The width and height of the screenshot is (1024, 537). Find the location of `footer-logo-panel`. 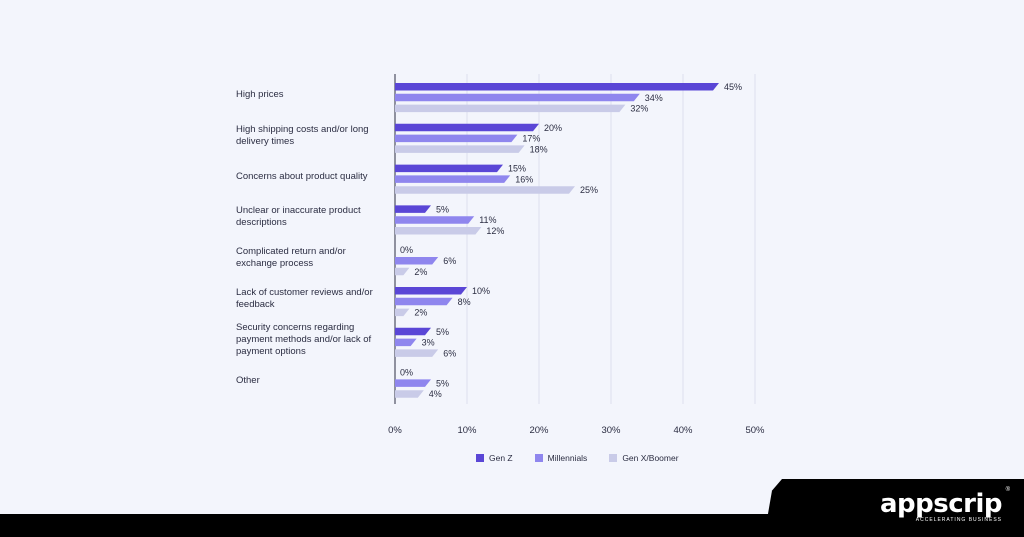

footer-logo-panel is located at coordinates (894, 508).